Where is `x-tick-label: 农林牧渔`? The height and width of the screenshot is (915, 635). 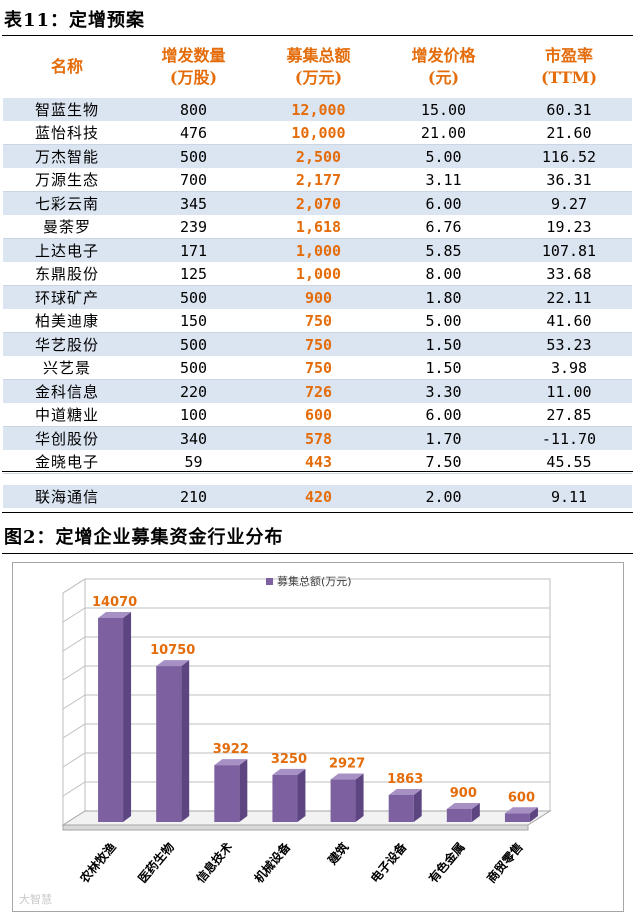 x-tick-label: 农林牧渔 is located at coordinates (97, 862).